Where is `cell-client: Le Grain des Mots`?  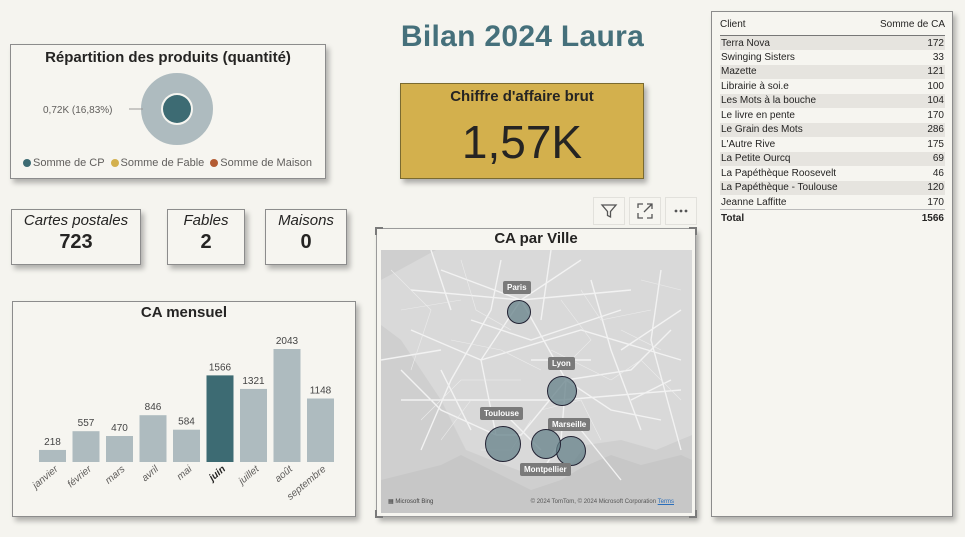 cell-client: Le Grain des Mots is located at coordinates (792, 129).